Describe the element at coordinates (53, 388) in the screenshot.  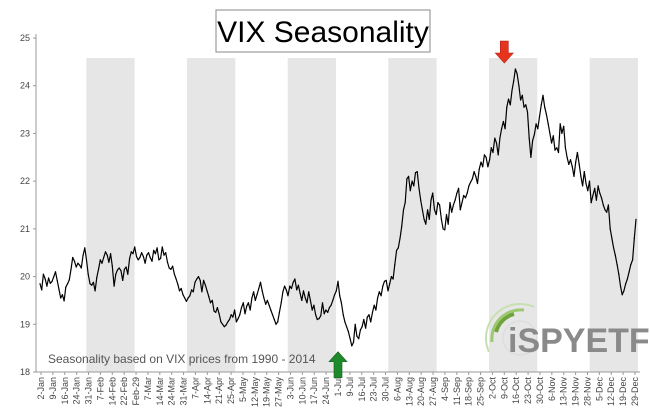
I see `x-tick-label: 9-Jan` at that location.